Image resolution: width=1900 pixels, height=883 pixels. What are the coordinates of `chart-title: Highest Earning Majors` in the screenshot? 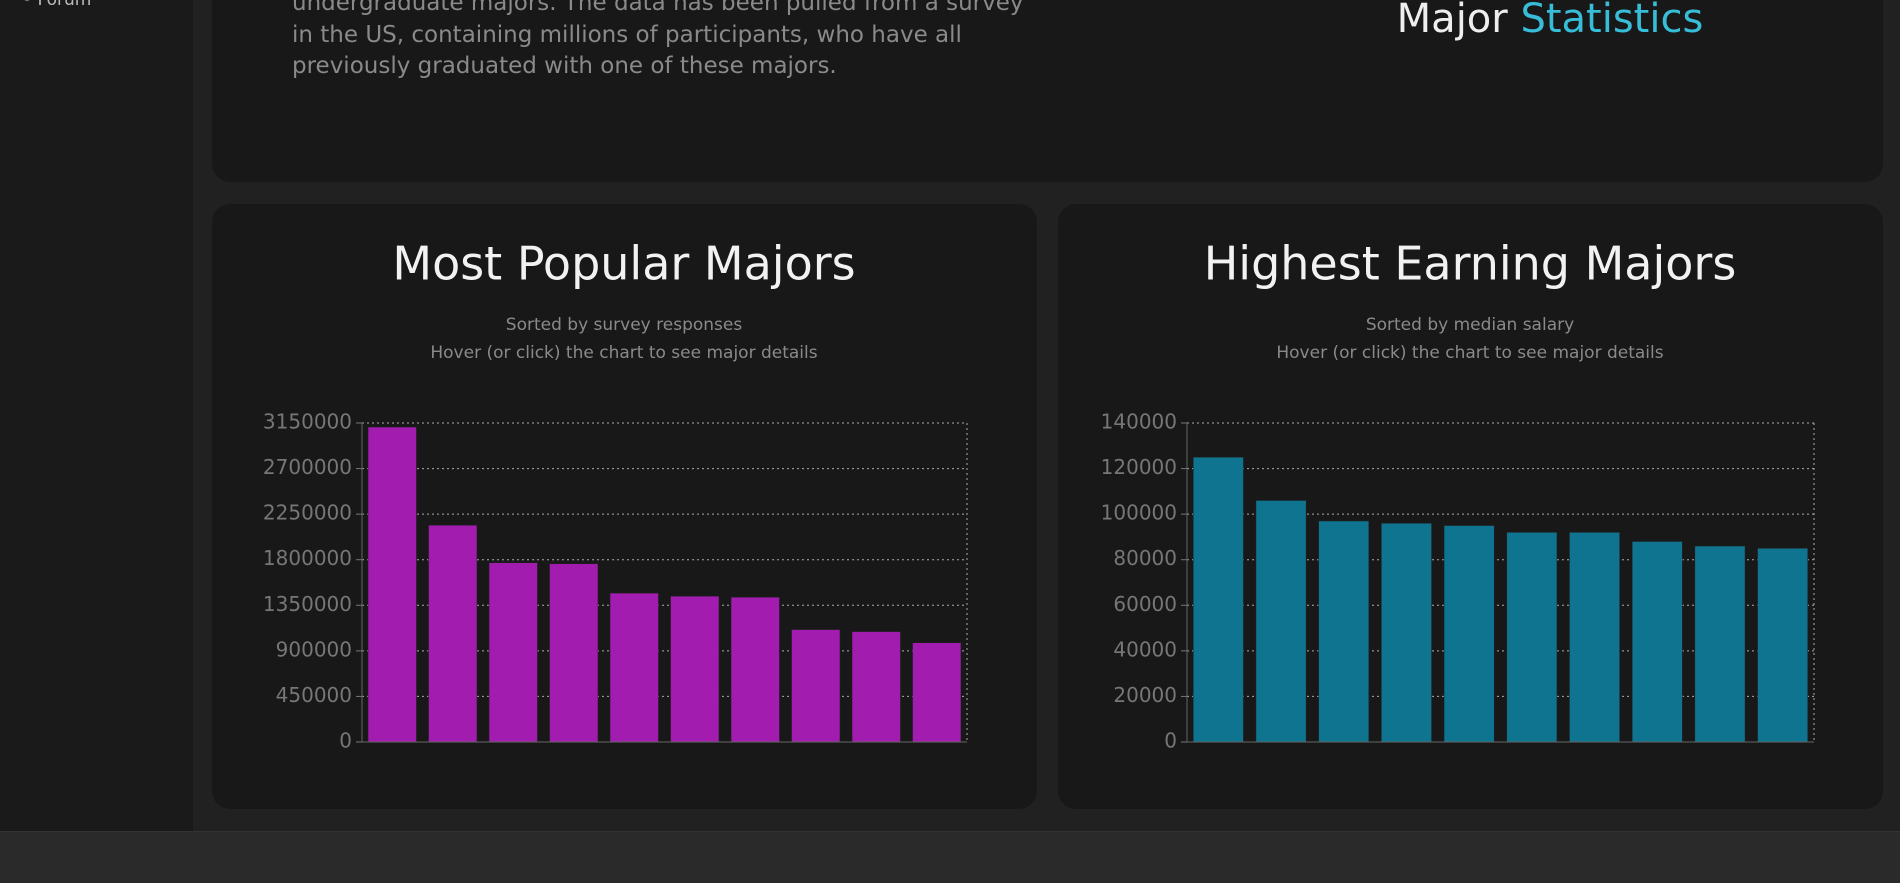 It's located at (1470, 264).